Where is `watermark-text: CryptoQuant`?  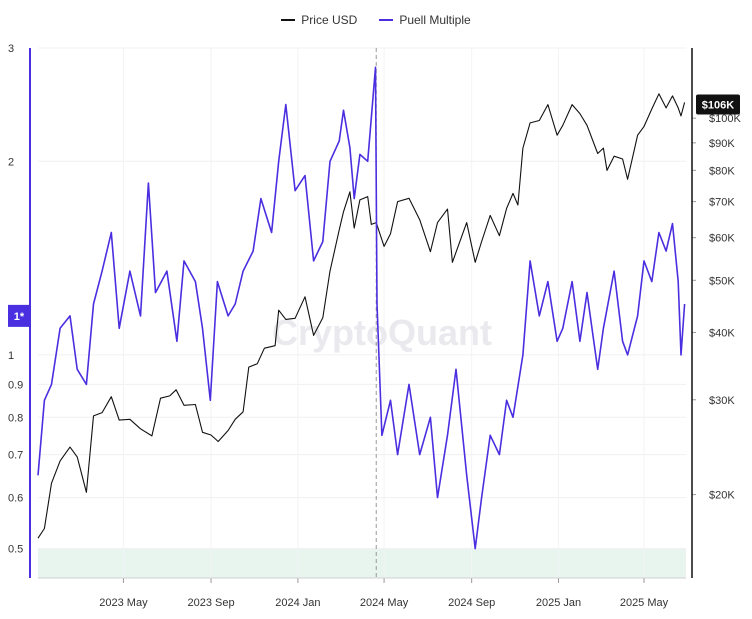 watermark-text: CryptoQuant is located at coordinates (382, 332).